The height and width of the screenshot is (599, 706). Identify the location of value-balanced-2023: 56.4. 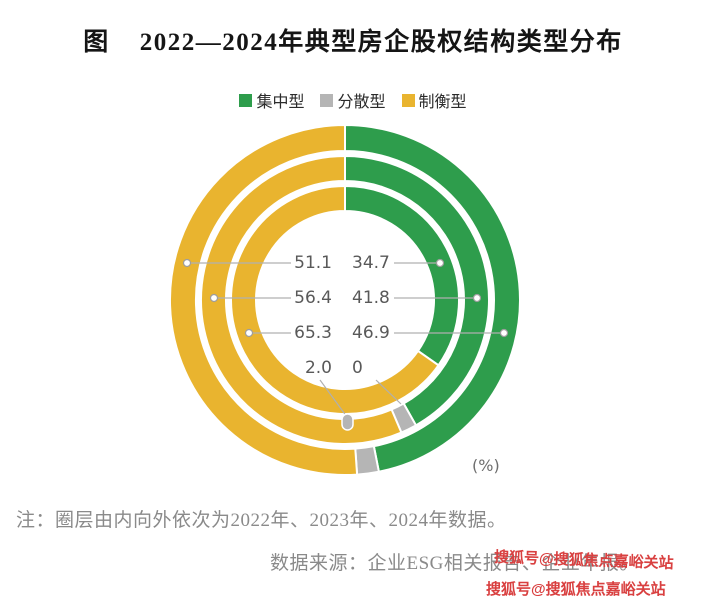
(313, 298).